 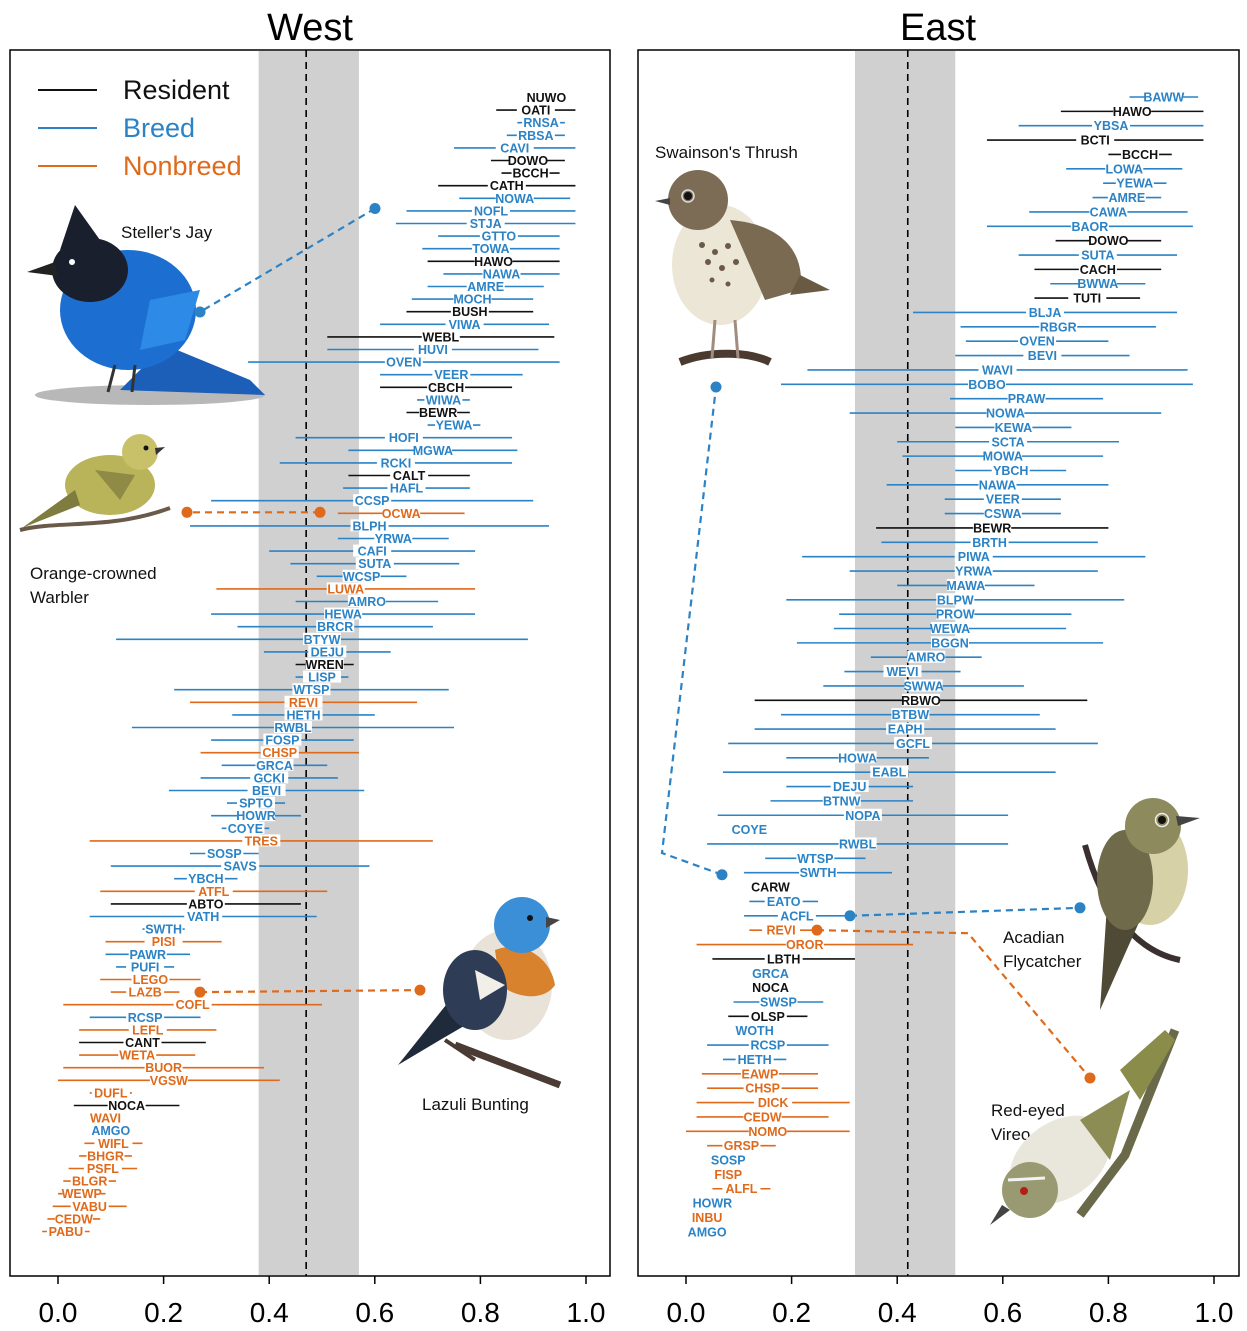 I want to click on species-label-bcti: BCTI, so click(x=1095, y=141).